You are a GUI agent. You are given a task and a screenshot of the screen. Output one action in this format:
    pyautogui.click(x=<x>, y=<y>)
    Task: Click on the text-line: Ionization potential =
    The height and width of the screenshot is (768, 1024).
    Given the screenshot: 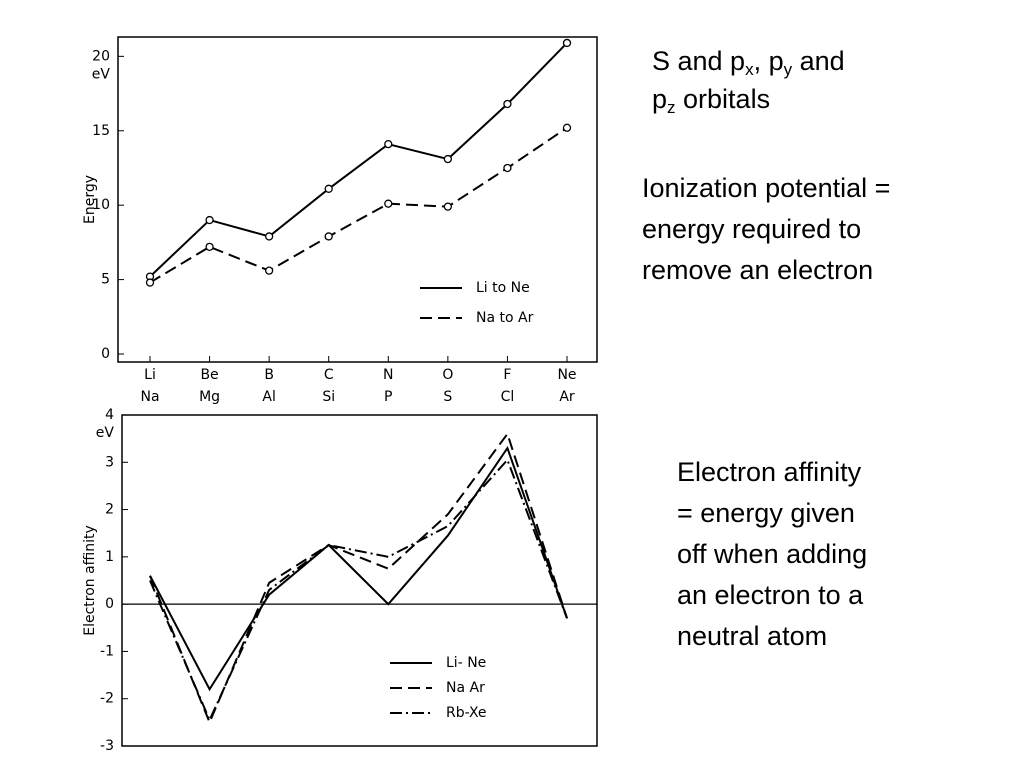 What is the action you would take?
    pyautogui.click(x=766, y=188)
    